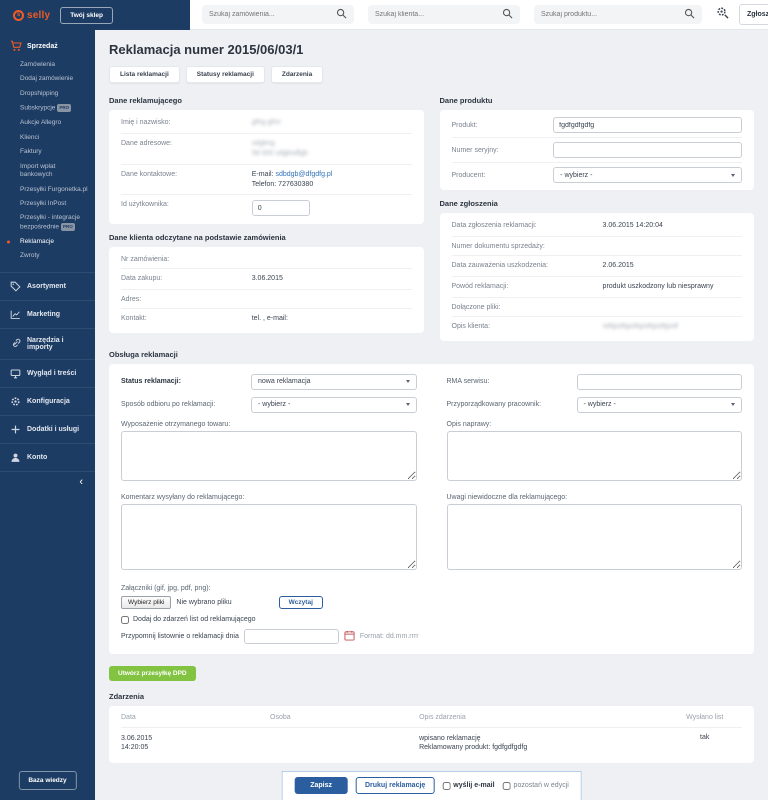 This screenshot has width=768, height=800. What do you see at coordinates (753, 14) in the screenshot?
I see `reports-button: Zgłoszenia` at bounding box center [753, 14].